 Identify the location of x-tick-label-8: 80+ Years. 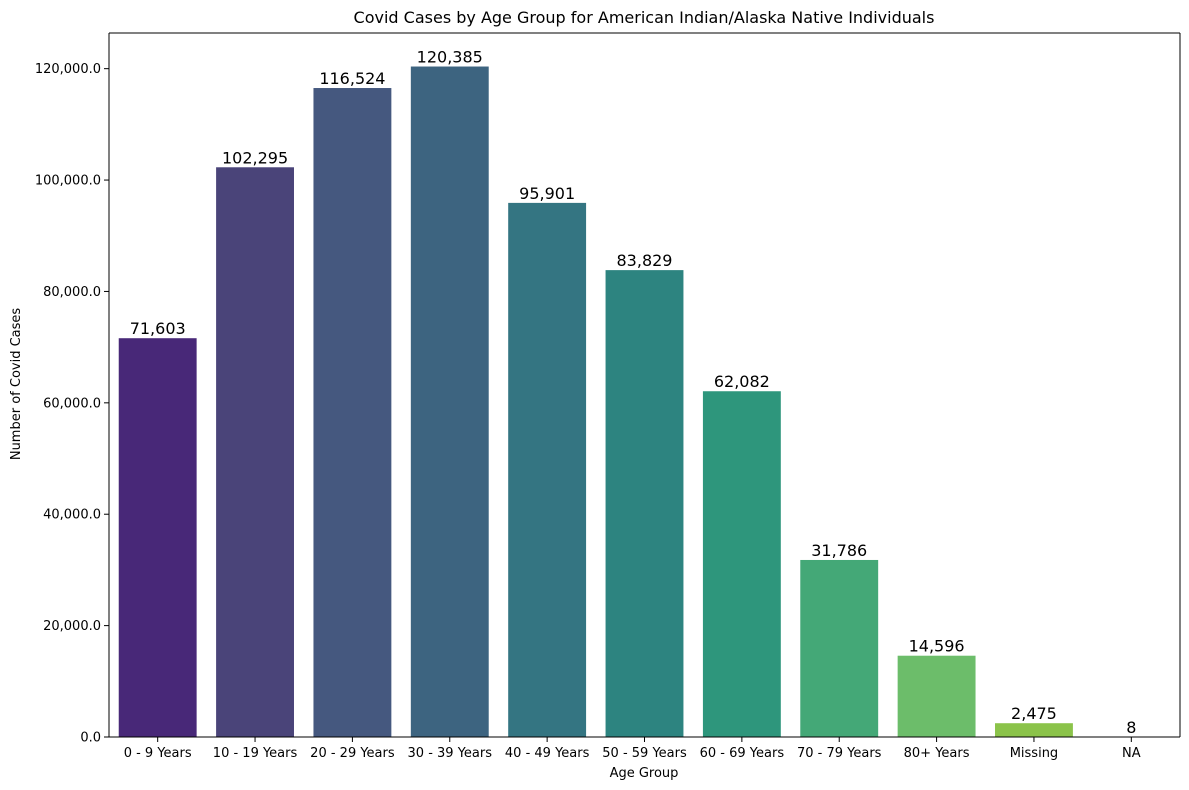
(937, 753).